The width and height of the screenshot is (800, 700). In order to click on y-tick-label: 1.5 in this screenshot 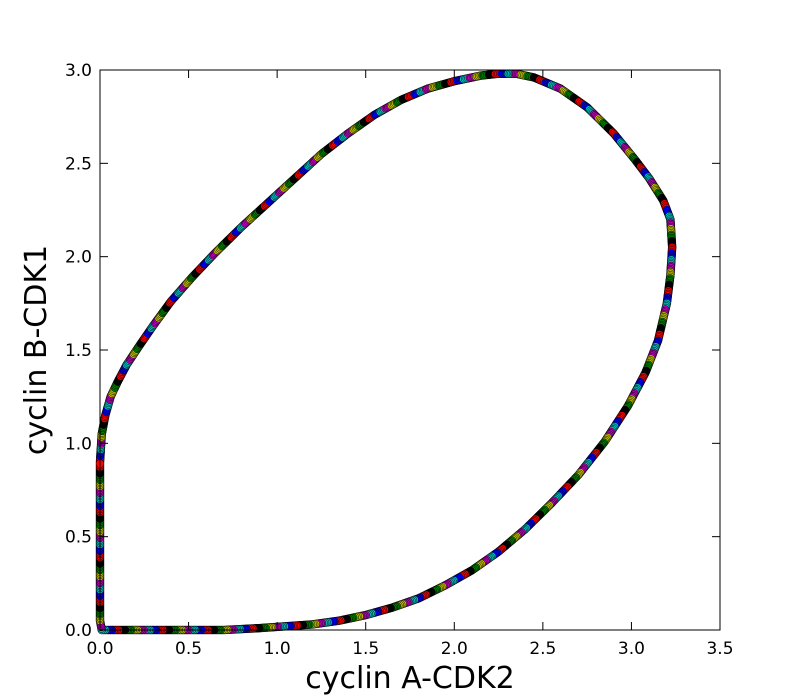, I will do `click(78, 351)`.